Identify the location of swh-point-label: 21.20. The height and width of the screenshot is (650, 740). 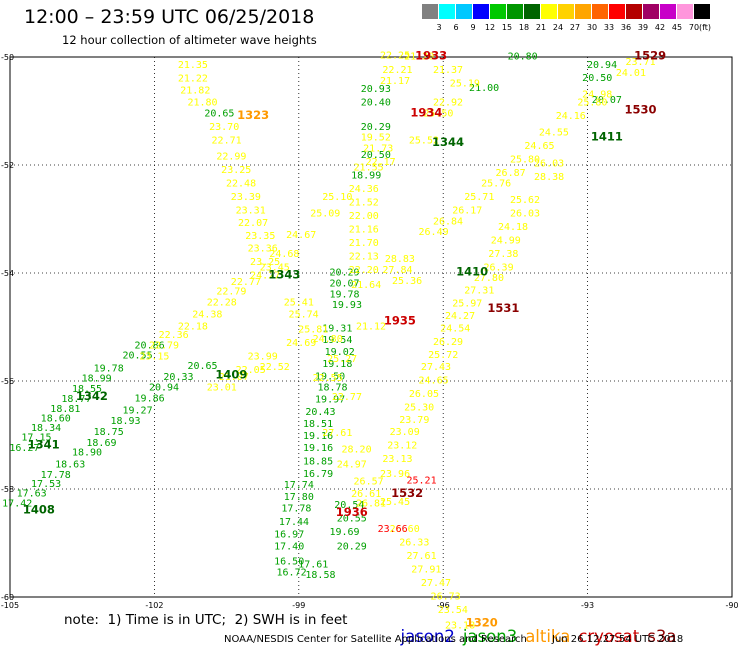
(419, 57).